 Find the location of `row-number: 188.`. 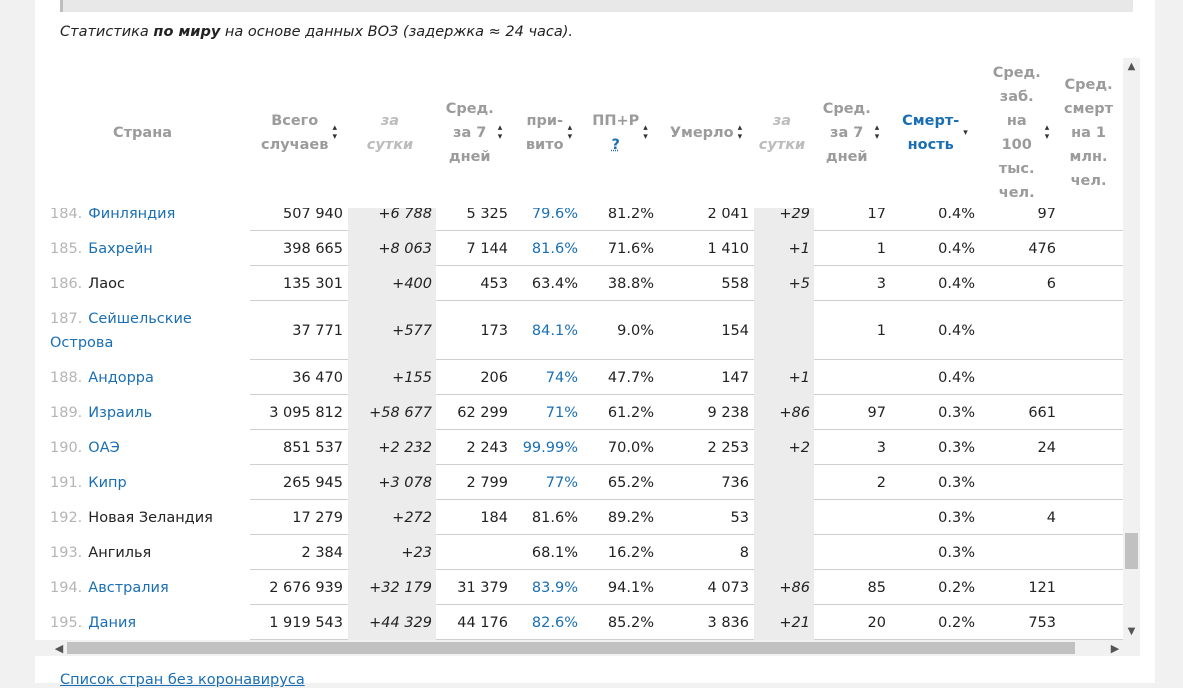

row-number: 188. is located at coordinates (66, 377).